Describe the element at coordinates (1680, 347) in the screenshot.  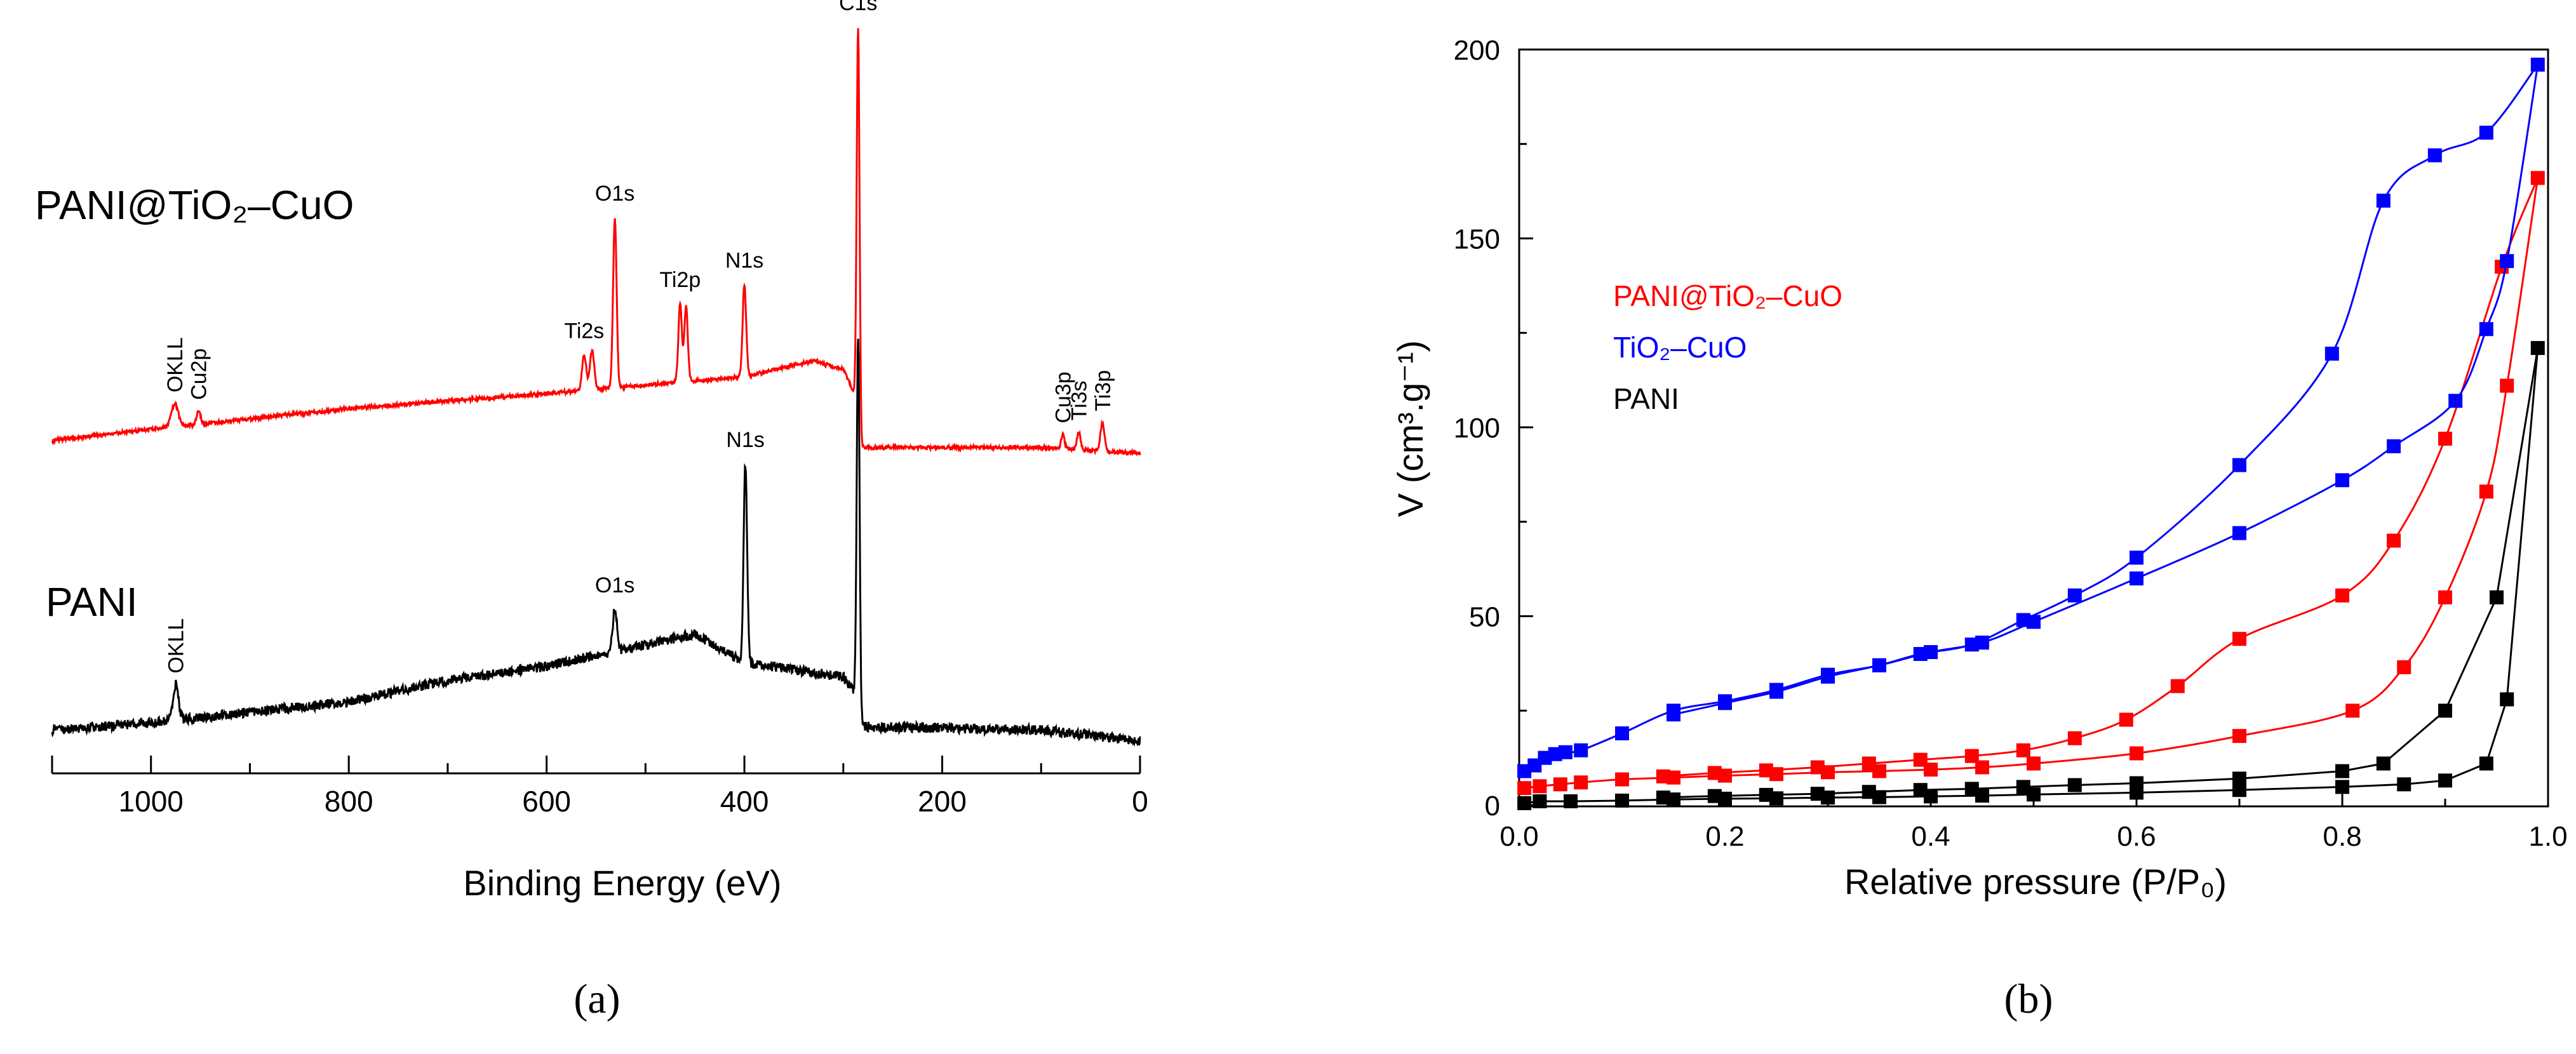
I see `legend-entry-tio2-cuo: TiO₂–CuO` at that location.